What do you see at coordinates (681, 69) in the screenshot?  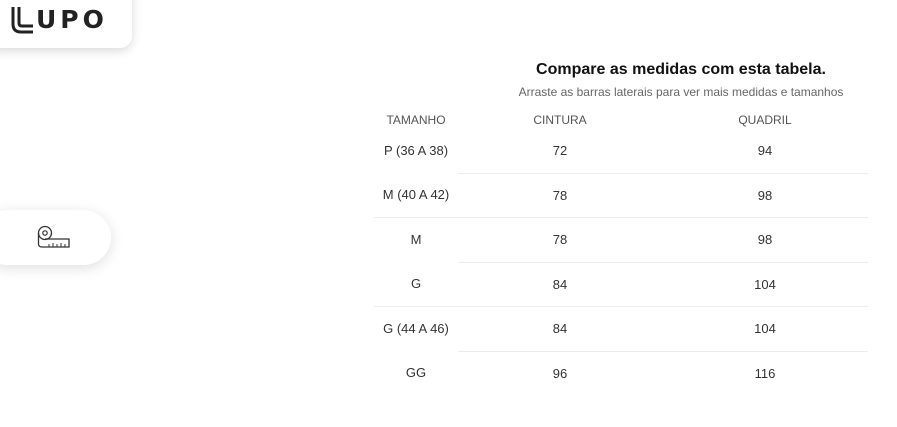 I see `size-table-title: Compare as medidas com esta tabela.` at bounding box center [681, 69].